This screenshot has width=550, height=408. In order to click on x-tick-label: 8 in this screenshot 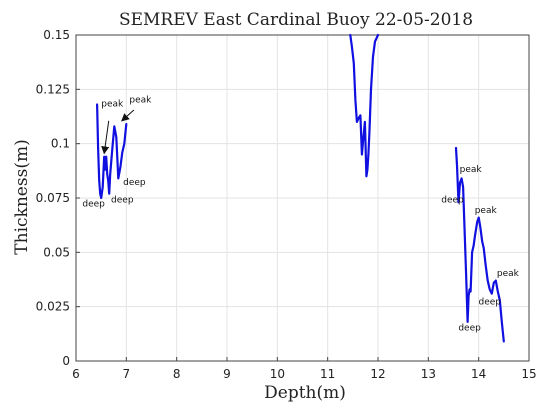, I will do `click(177, 374)`.